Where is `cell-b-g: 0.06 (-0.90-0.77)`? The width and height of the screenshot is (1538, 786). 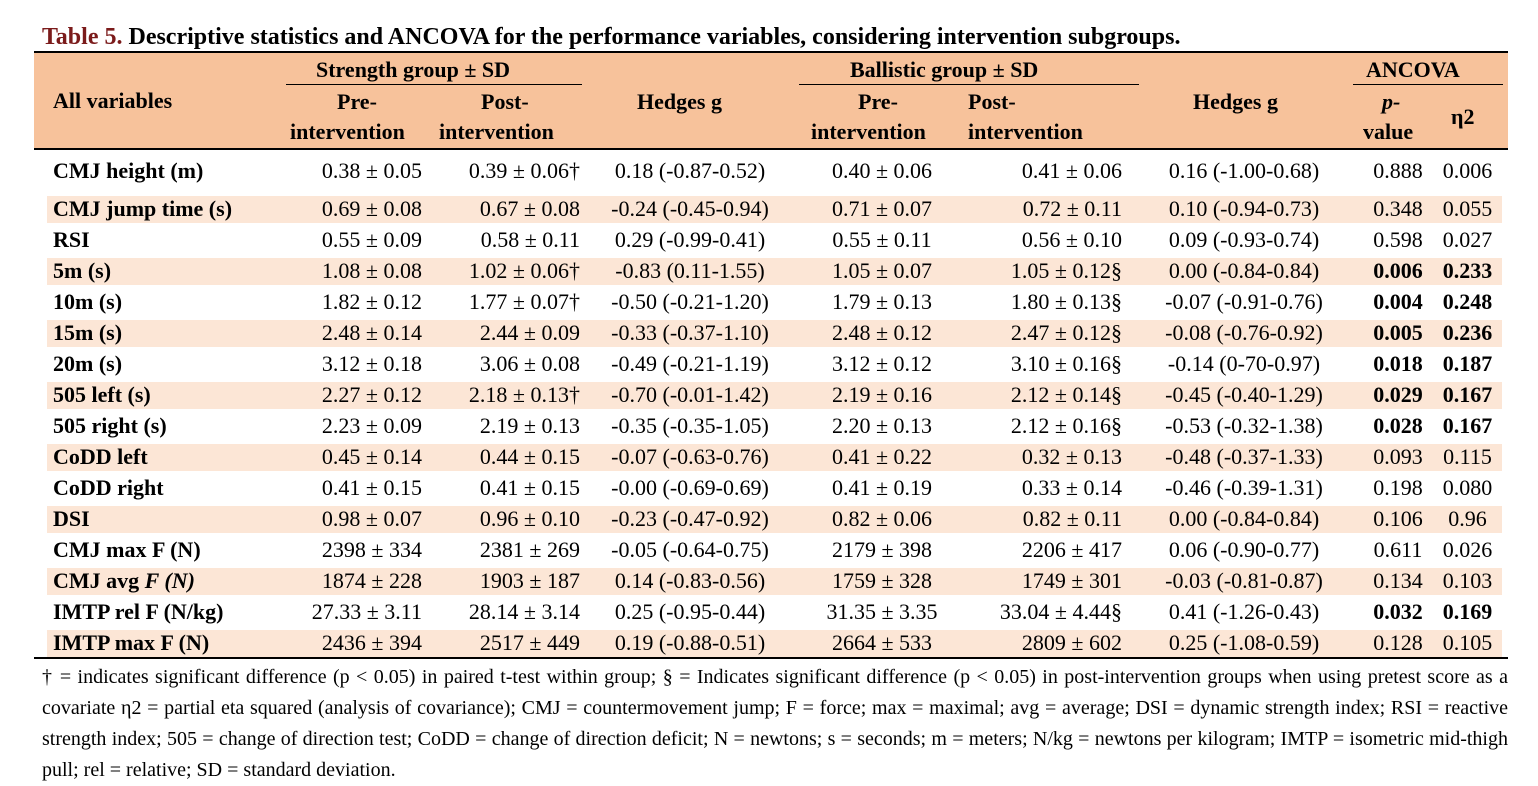 cell-b-g: 0.06 (-0.90-0.77) is located at coordinates (1244, 549).